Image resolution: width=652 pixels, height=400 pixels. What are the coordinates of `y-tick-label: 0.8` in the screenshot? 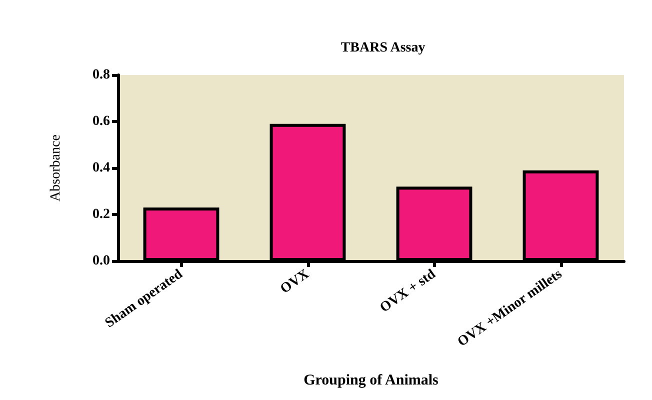 It's located at (101, 75).